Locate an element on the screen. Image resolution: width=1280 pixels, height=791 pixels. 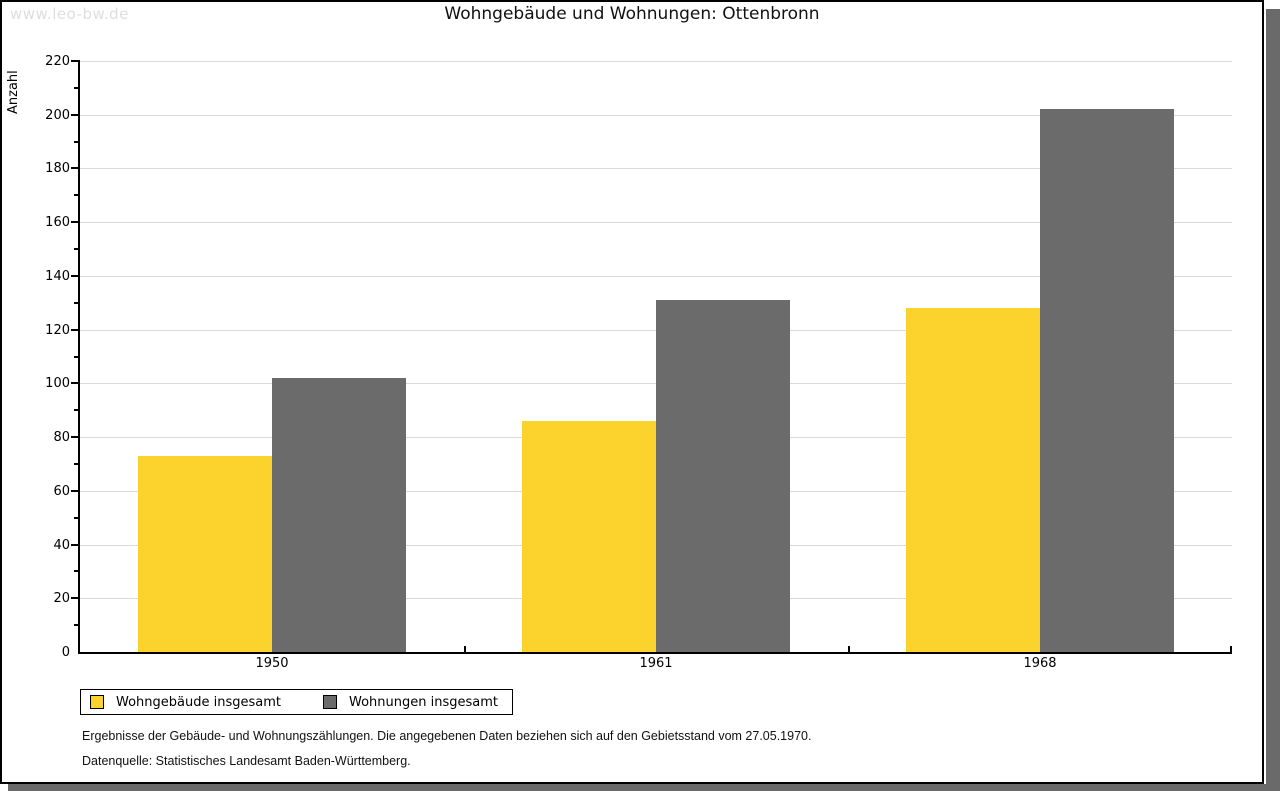
x-axis-line is located at coordinates (655, 653).